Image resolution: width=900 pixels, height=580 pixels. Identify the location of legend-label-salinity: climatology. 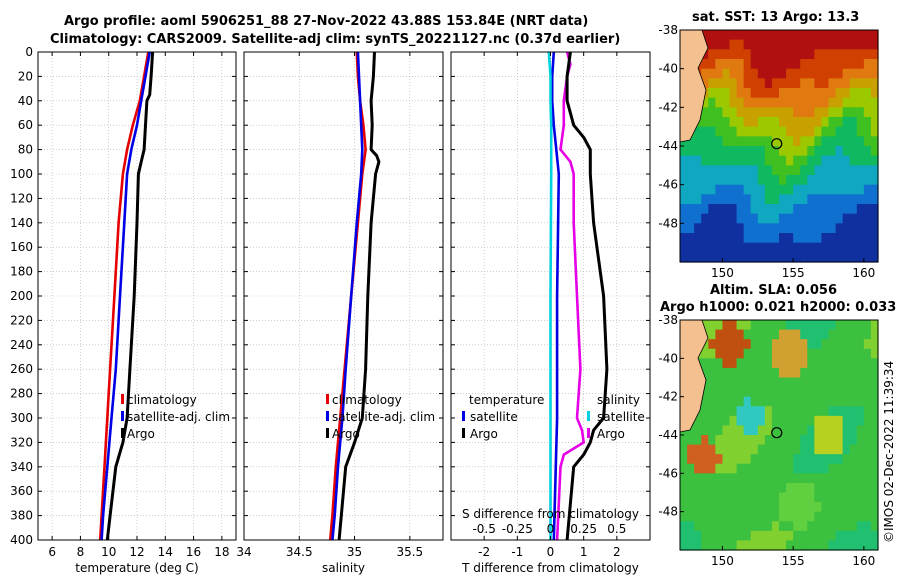
(367, 400).